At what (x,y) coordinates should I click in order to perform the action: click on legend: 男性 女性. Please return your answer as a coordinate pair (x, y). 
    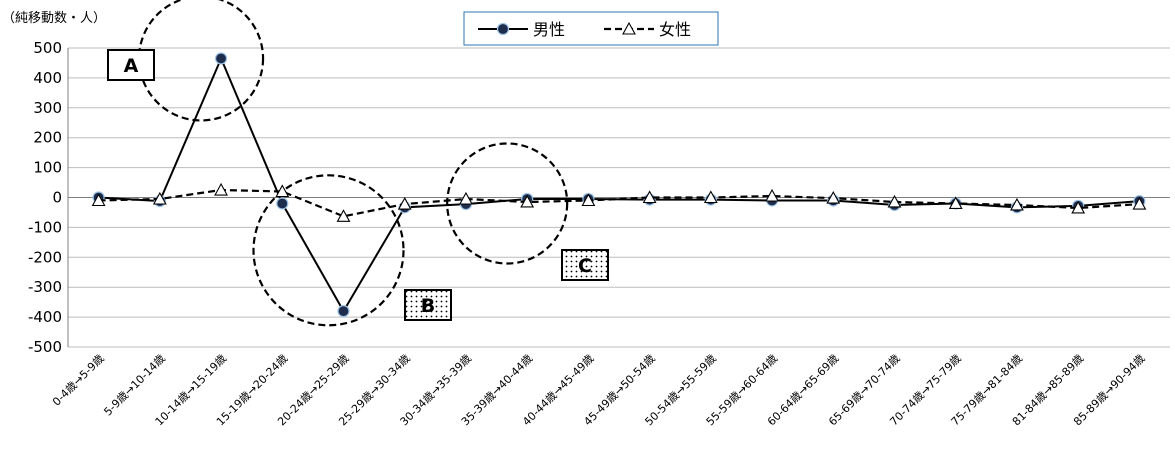
    Looking at the image, I should click on (591, 28).